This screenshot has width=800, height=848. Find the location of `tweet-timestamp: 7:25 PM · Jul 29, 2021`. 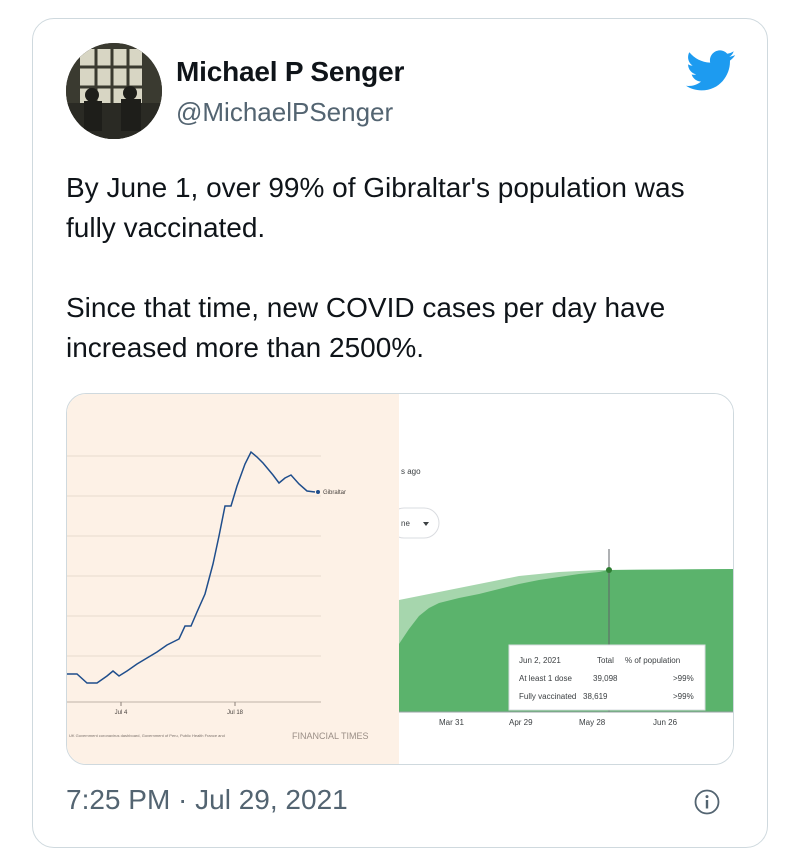

tweet-timestamp: 7:25 PM · Jul 29, 2021 is located at coordinates (207, 799).